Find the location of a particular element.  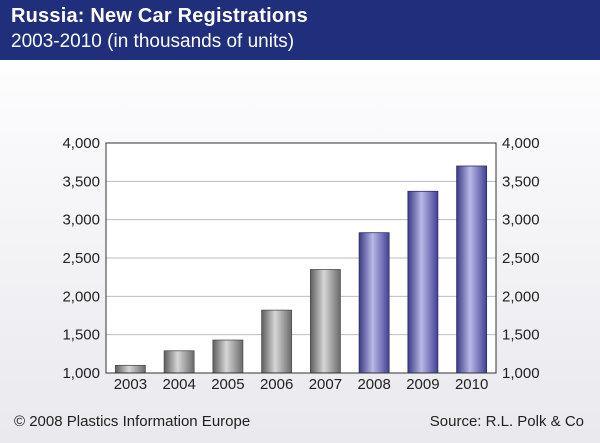

x-tick-label: 2003 is located at coordinates (130, 384).